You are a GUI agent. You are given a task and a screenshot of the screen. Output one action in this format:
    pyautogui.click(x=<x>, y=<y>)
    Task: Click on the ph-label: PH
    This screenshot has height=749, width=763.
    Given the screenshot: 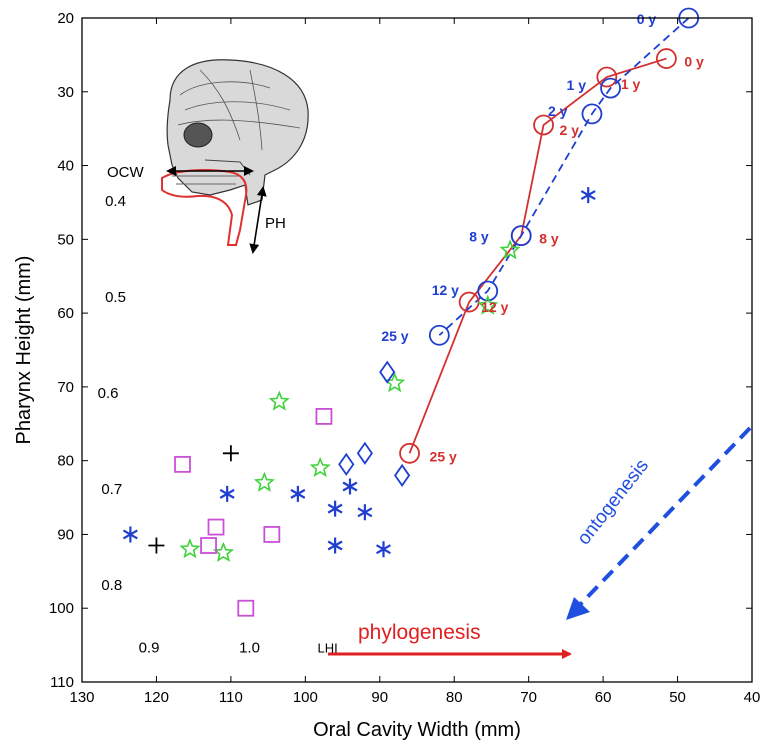 What is the action you would take?
    pyautogui.click(x=275, y=223)
    